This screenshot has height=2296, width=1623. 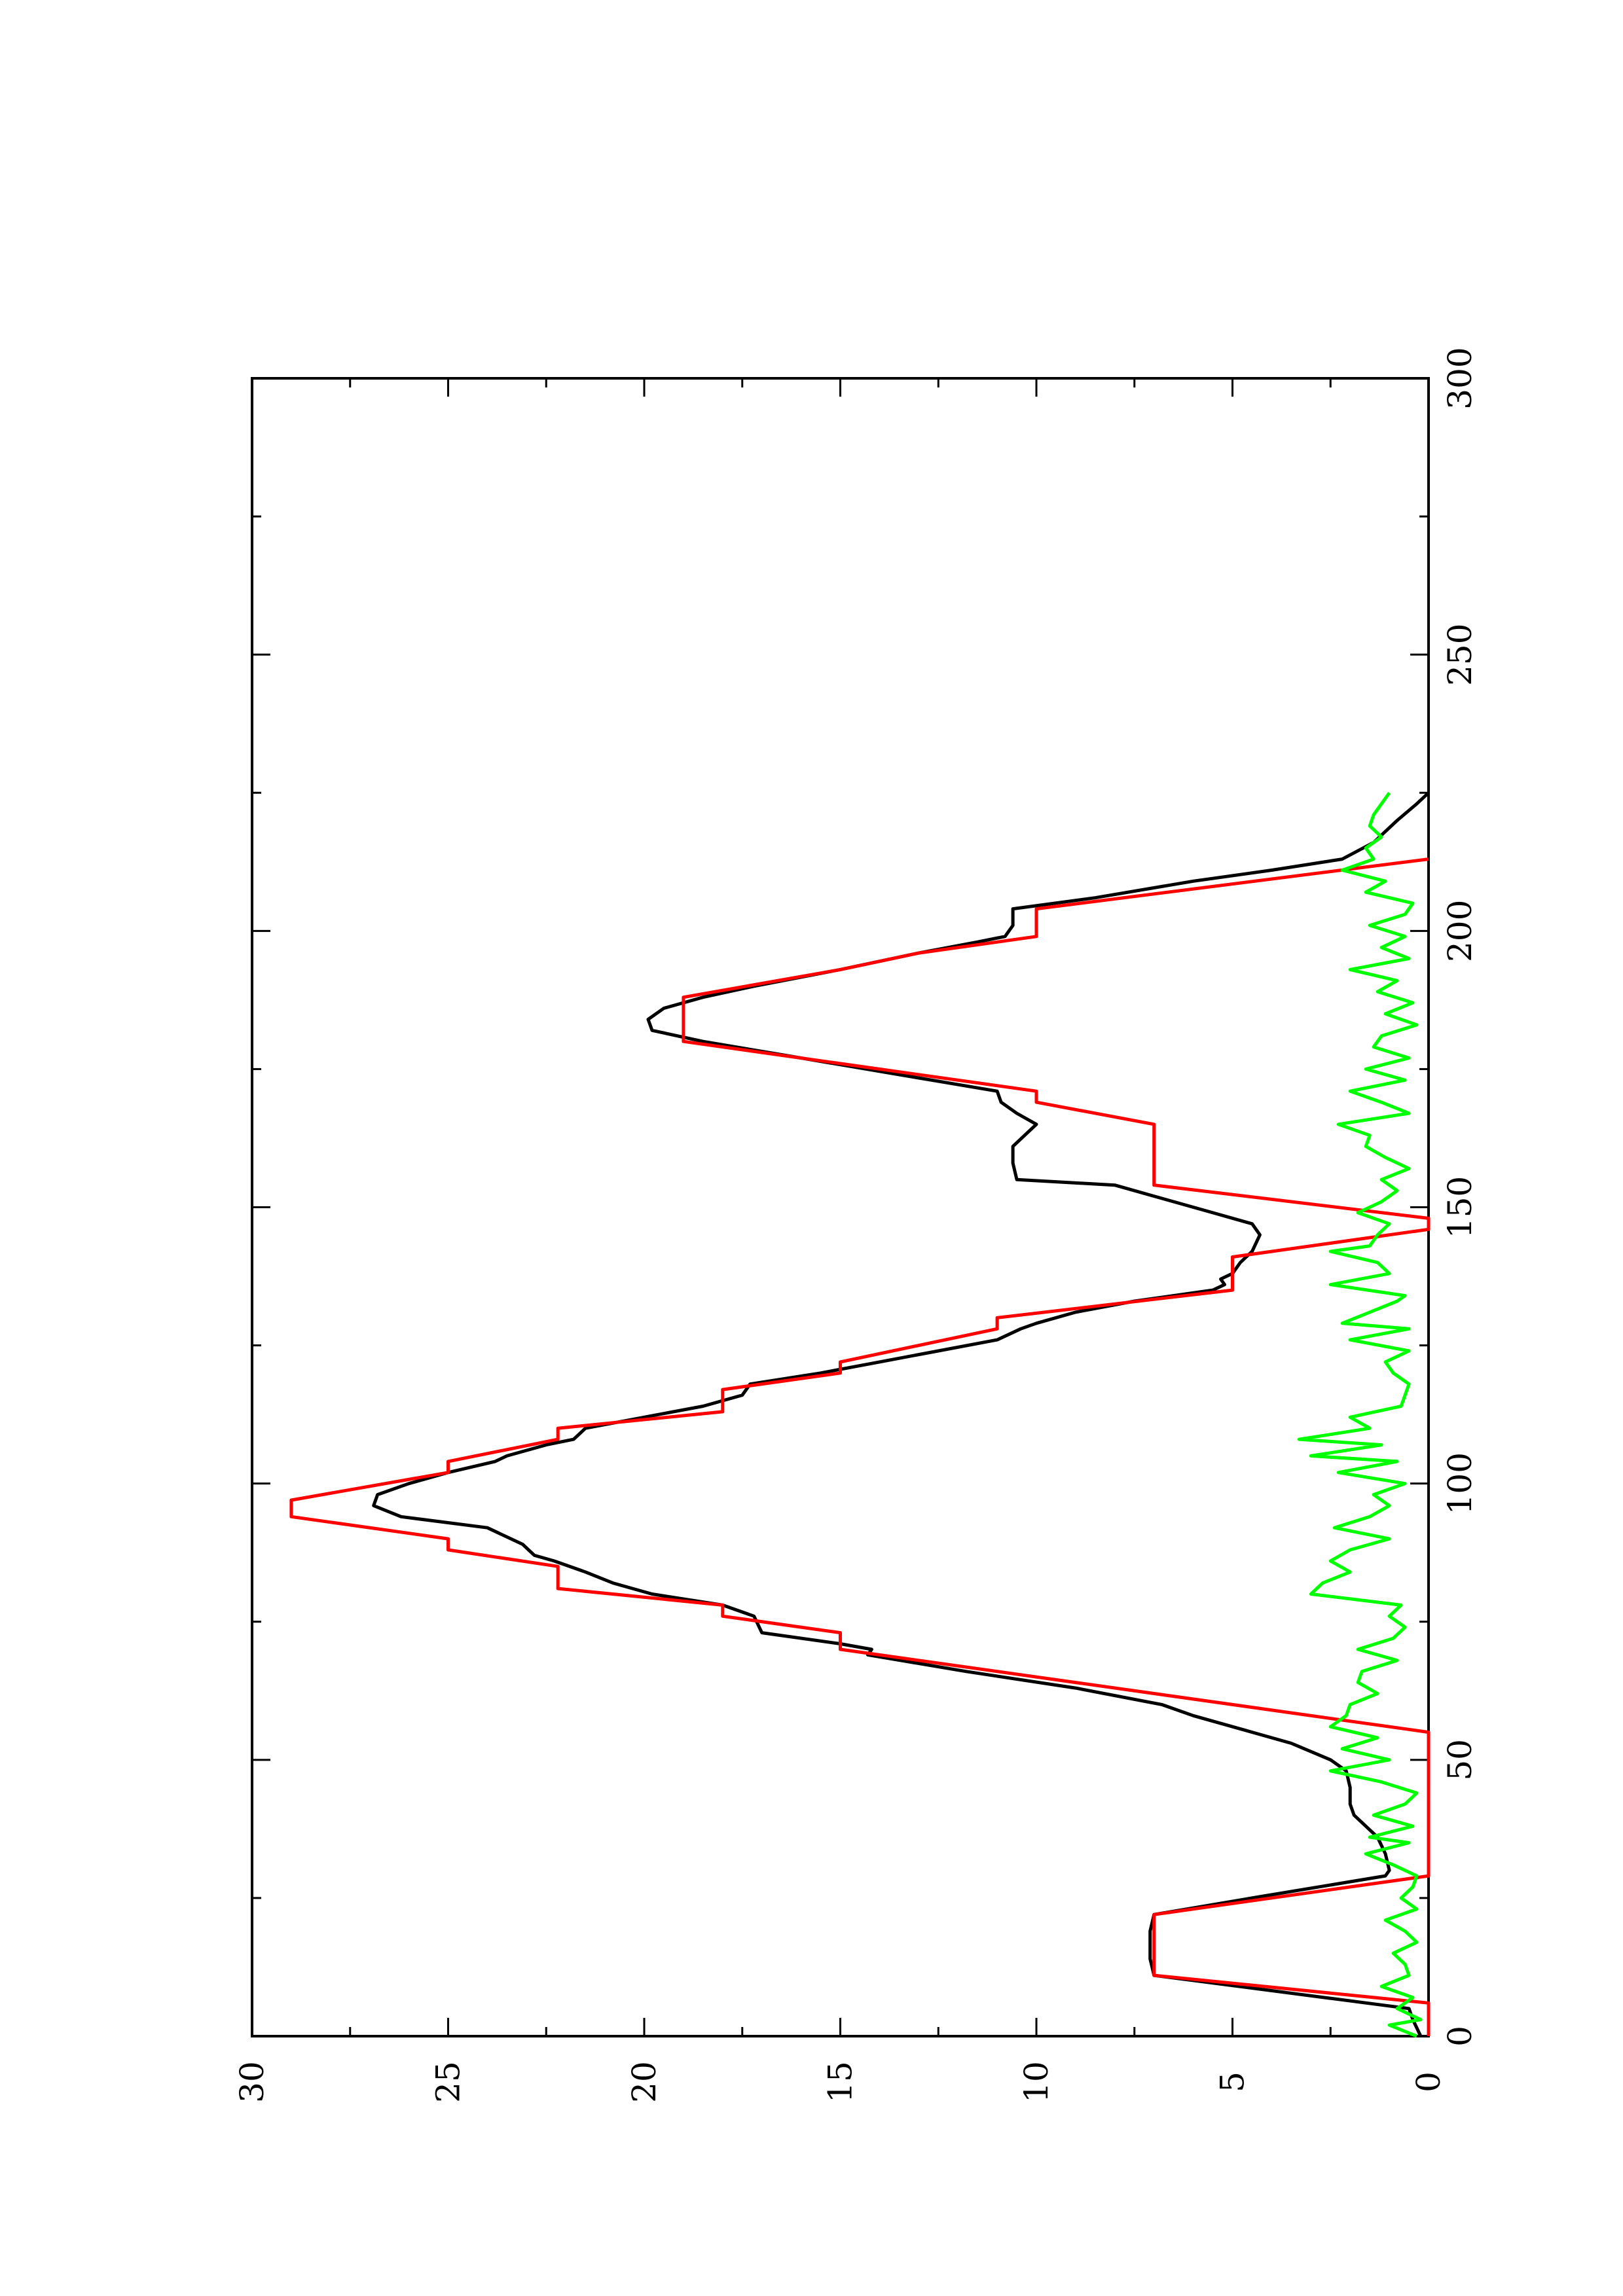 What do you see at coordinates (1233, 2082) in the screenshot?
I see `y-tick-label: 5` at bounding box center [1233, 2082].